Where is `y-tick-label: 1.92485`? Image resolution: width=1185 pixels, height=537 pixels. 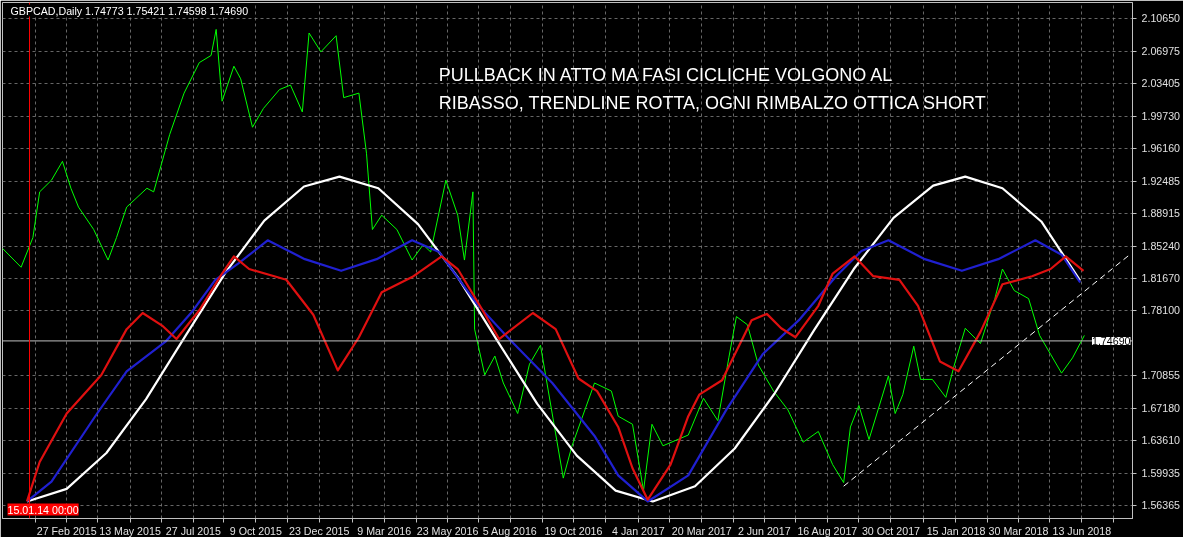 y-tick-label: 1.92485 is located at coordinates (1161, 181).